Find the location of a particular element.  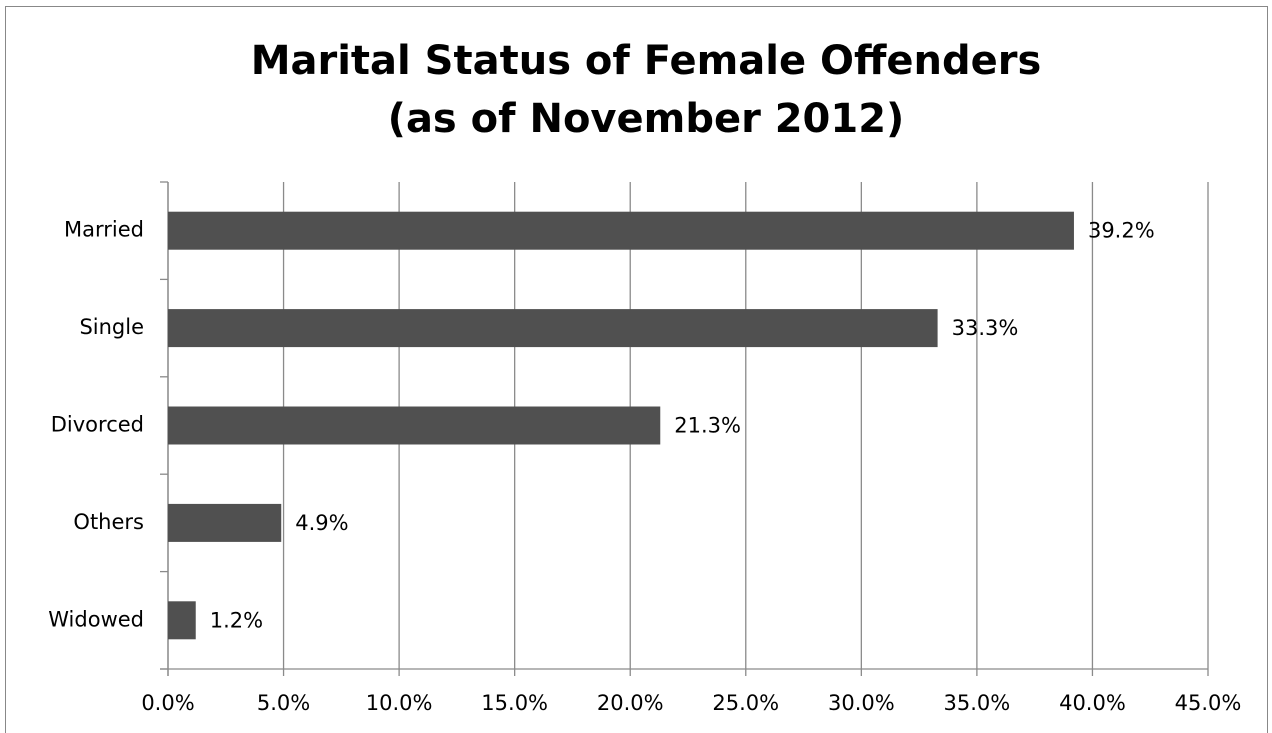

x-tick-label: 30.0% is located at coordinates (861, 703).